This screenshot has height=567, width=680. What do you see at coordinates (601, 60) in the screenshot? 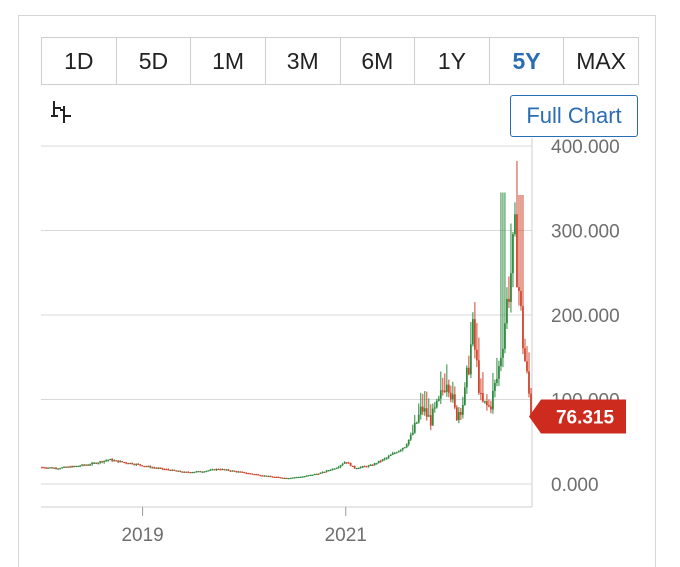
I see `tab-max: MAX` at bounding box center [601, 60].